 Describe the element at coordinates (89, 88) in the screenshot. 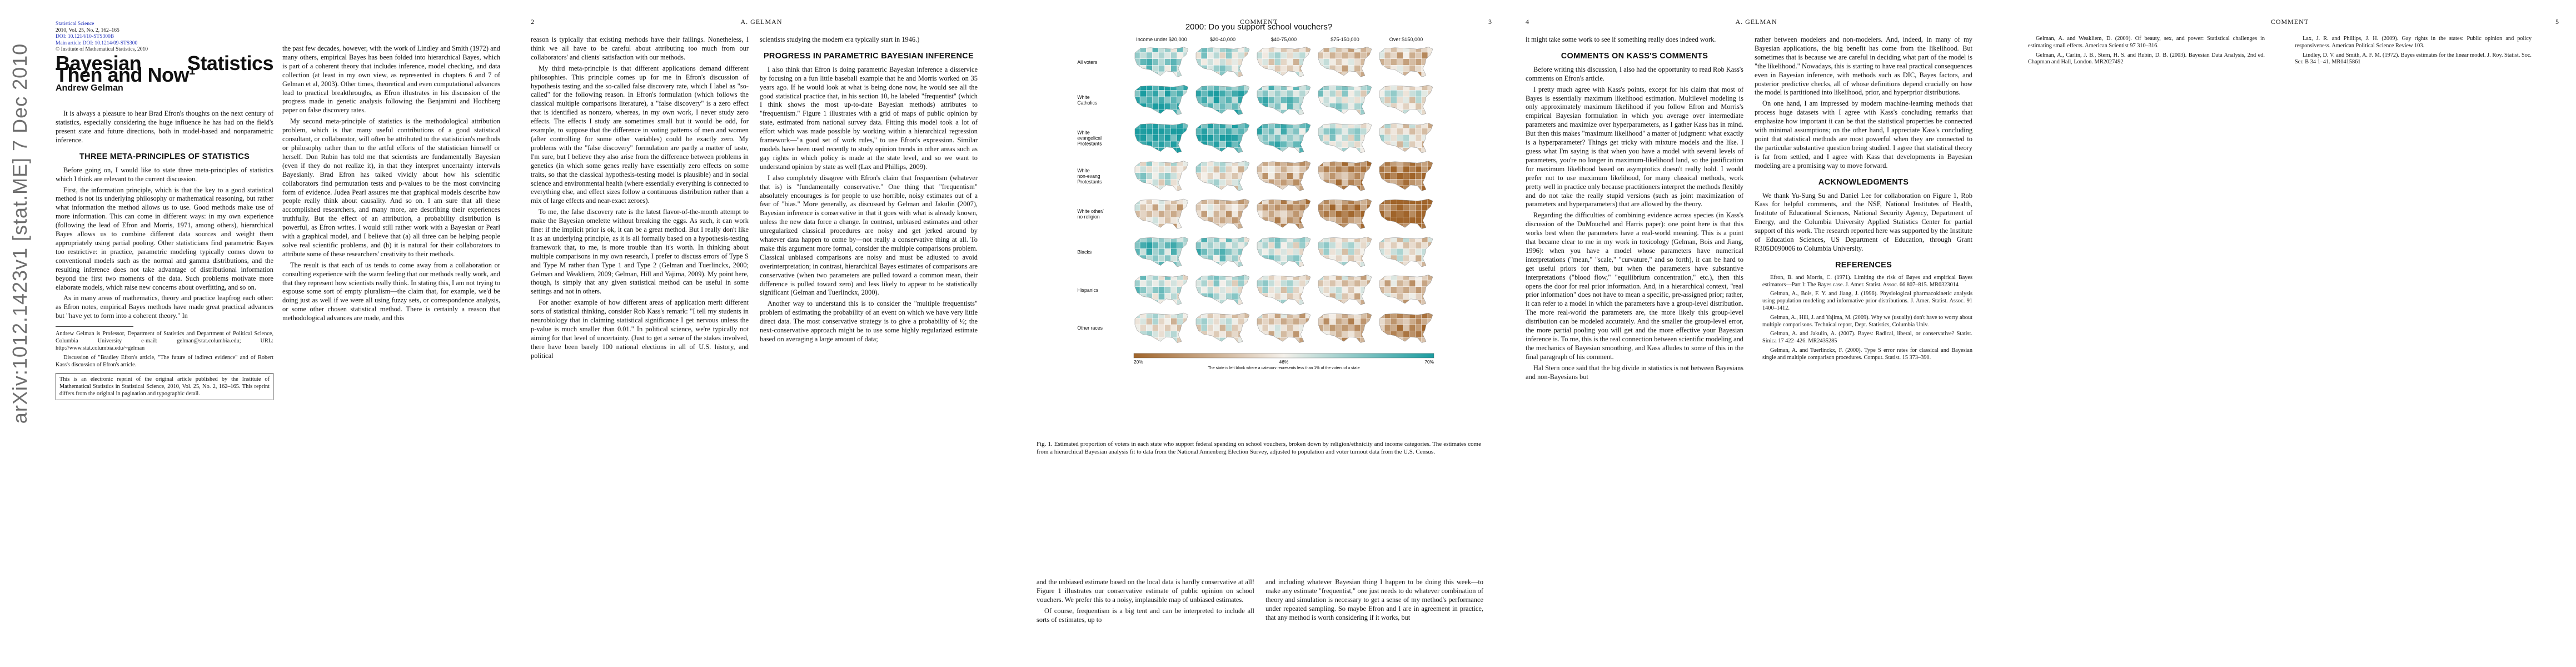

I see `paper-author: Andrew Gelman` at that location.